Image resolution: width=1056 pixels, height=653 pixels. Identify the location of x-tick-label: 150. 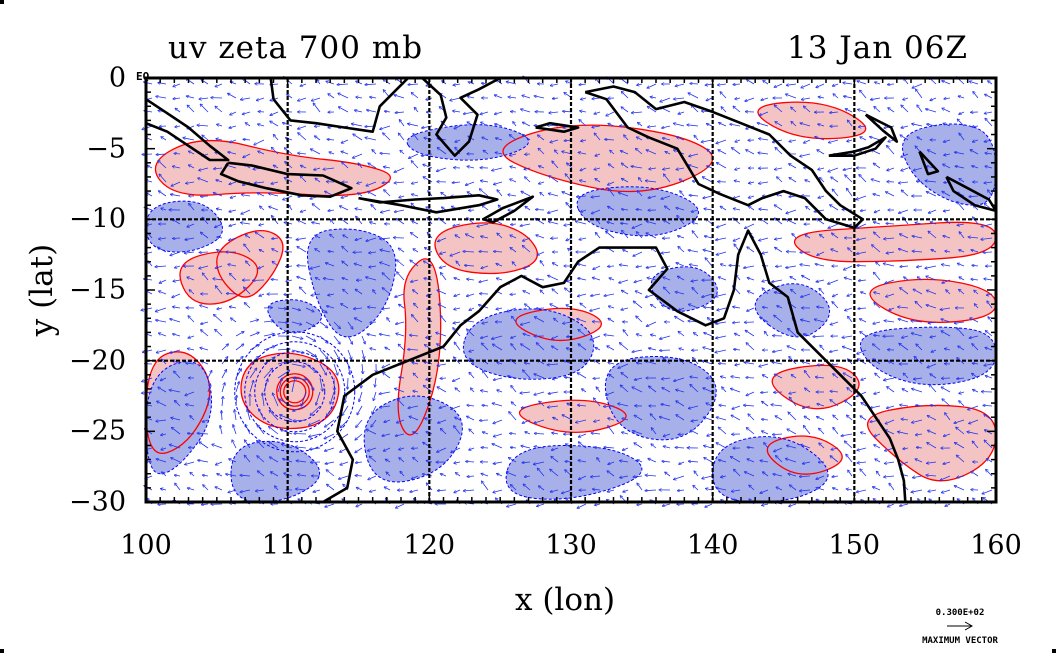
(854, 545).